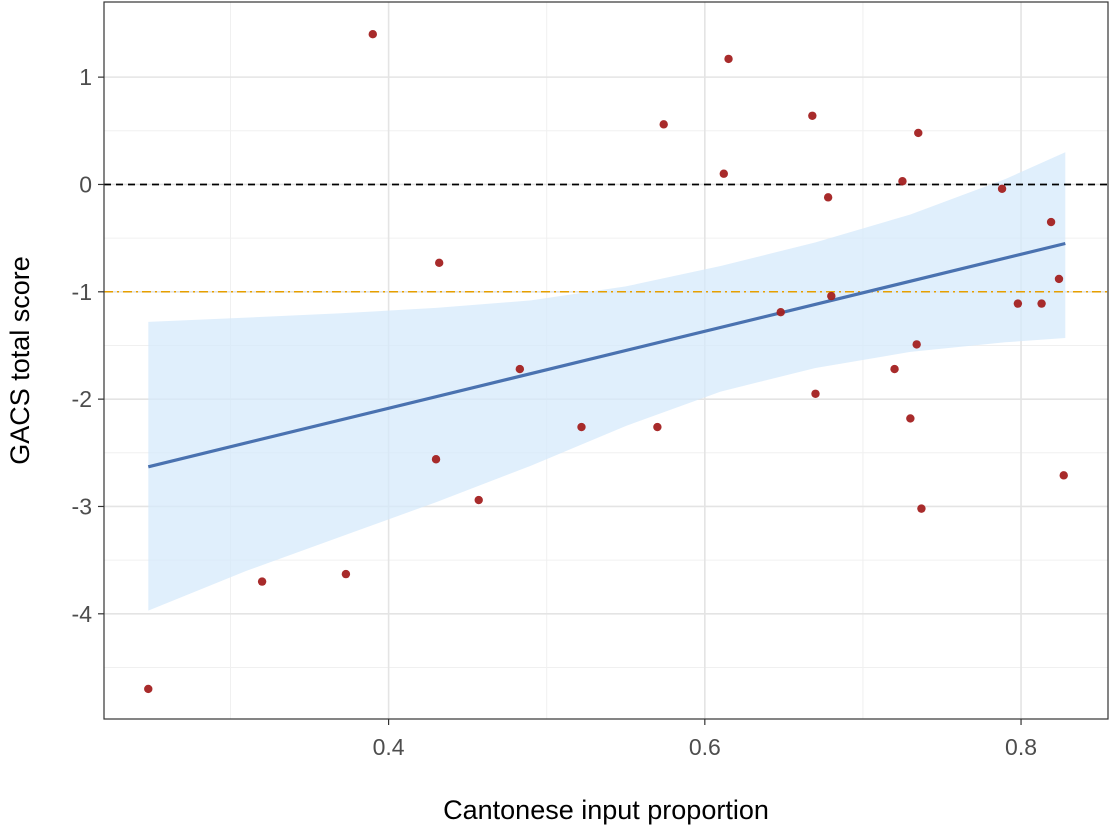  What do you see at coordinates (85, 184) in the screenshot?
I see `y-tick-label: 0` at bounding box center [85, 184].